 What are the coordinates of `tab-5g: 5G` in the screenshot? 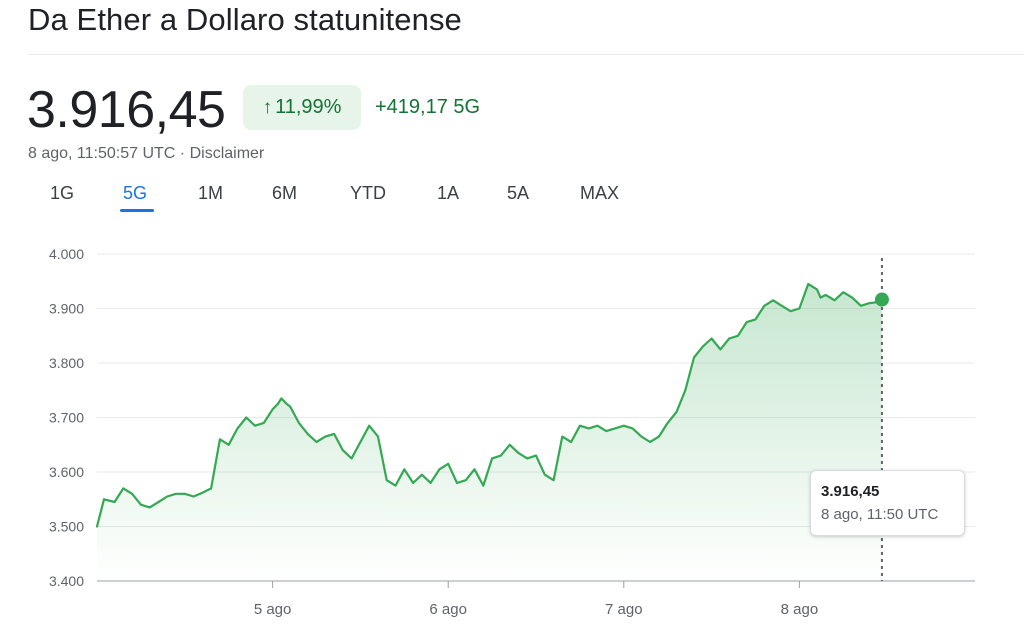 It's located at (135, 193).